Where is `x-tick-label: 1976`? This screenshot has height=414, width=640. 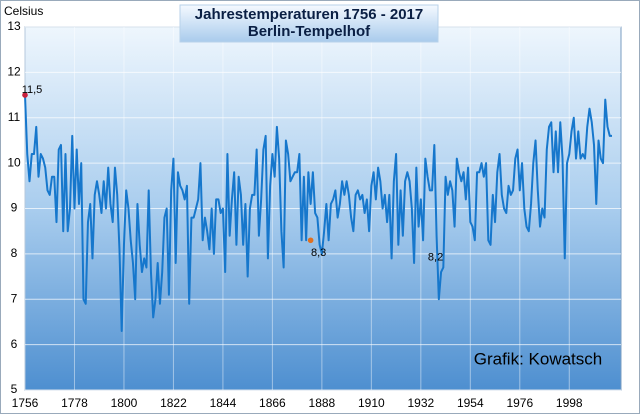 x-tick-label: 1976 is located at coordinates (519, 403).